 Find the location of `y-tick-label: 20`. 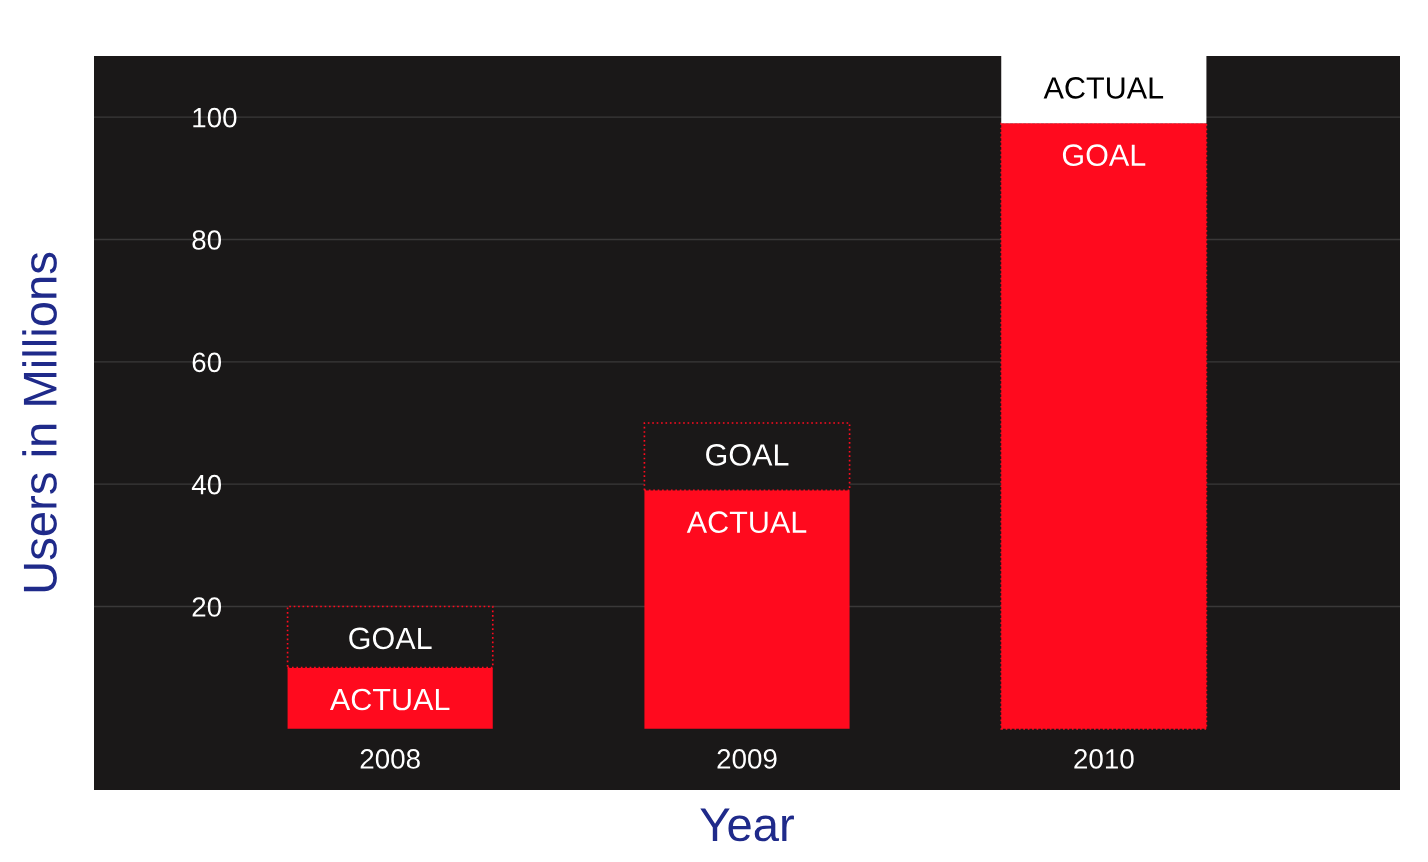

y-tick-label: 20 is located at coordinates (207, 607).